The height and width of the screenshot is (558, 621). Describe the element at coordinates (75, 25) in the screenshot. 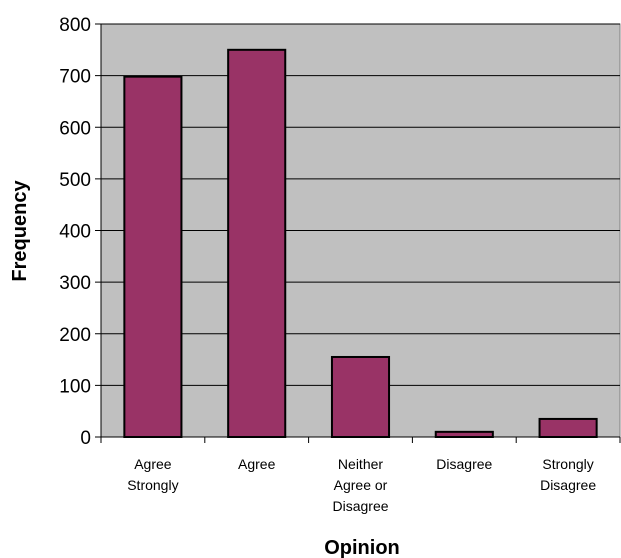

I see `y-tick-label: 800` at that location.